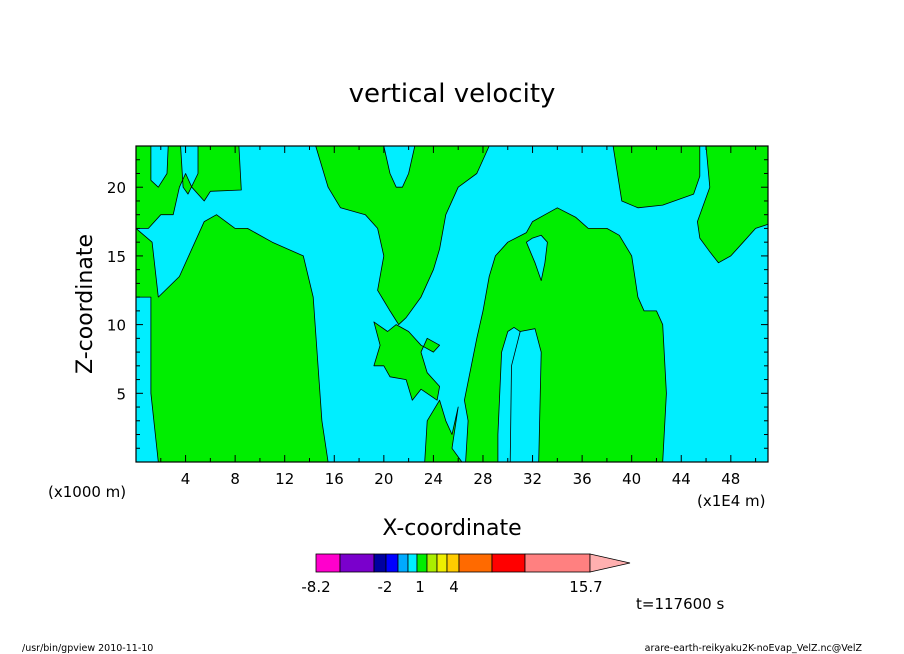 This screenshot has width=904, height=654. I want to click on colorbar: -8.2 -2 1 4 15.7, so click(466, 574).